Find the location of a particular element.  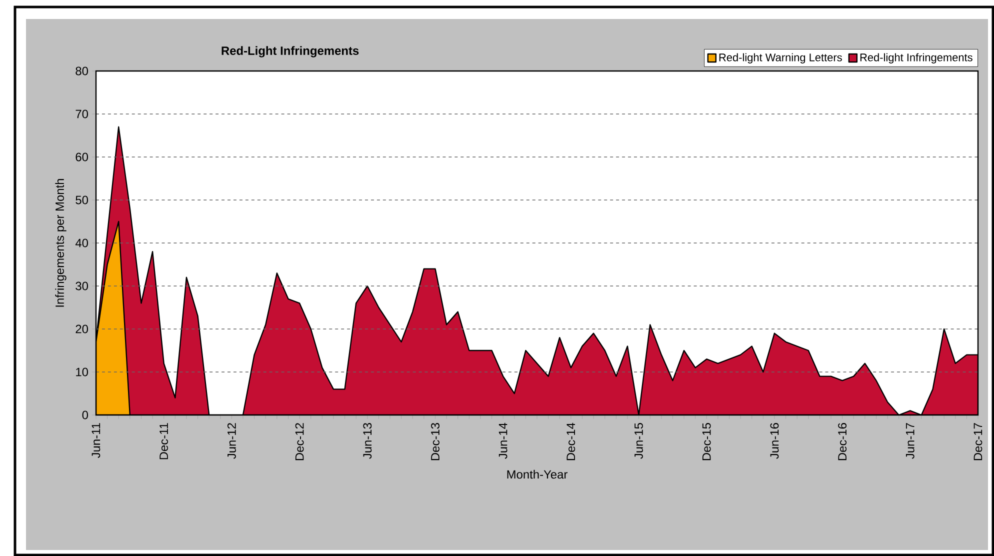

y-tick-label: 20 is located at coordinates (82, 329).